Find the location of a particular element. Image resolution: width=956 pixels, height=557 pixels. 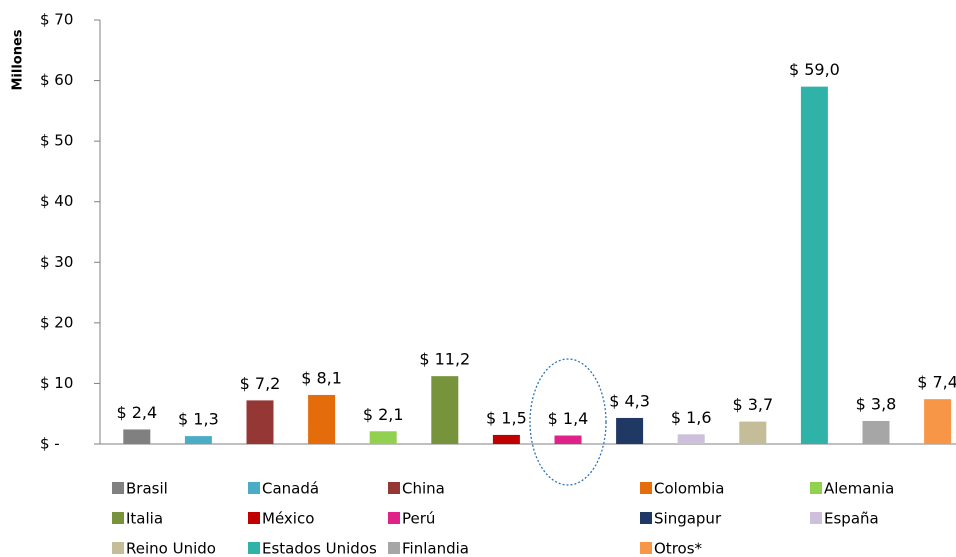

legend-label: Finlandia is located at coordinates (435, 548).